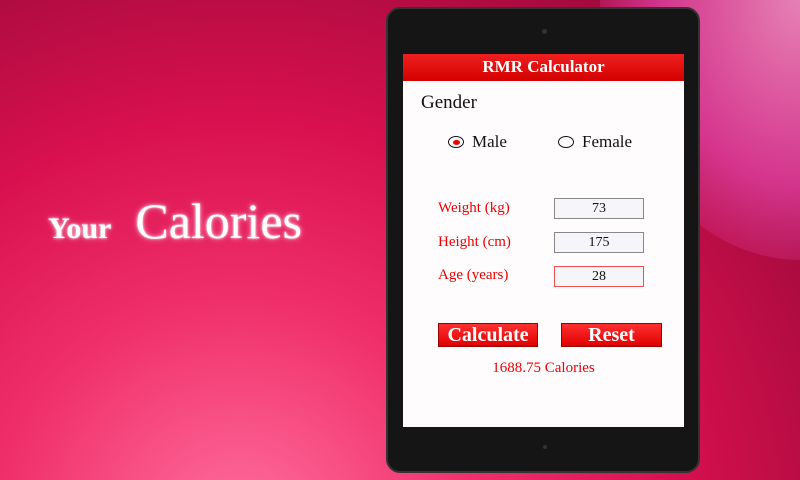 This screenshot has width=800, height=480. I want to click on tagline-your: Your, so click(80, 228).